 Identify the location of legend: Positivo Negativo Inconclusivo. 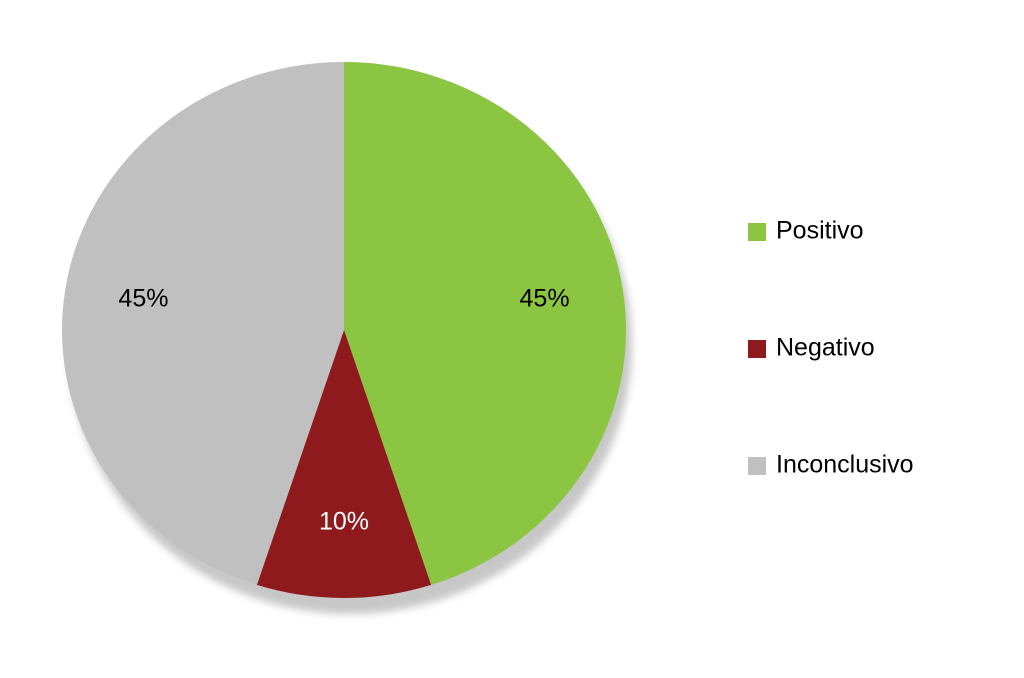
(831, 348).